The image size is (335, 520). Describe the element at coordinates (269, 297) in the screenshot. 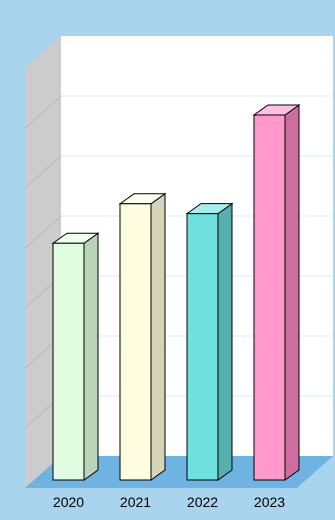

I see `bar-front-2023` at that location.